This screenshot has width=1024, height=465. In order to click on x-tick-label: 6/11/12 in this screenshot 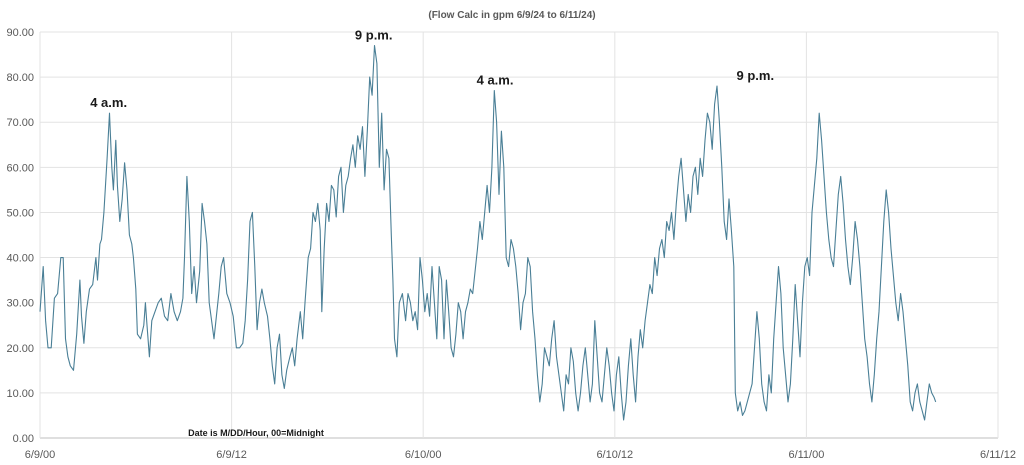, I will do `click(998, 455)`.